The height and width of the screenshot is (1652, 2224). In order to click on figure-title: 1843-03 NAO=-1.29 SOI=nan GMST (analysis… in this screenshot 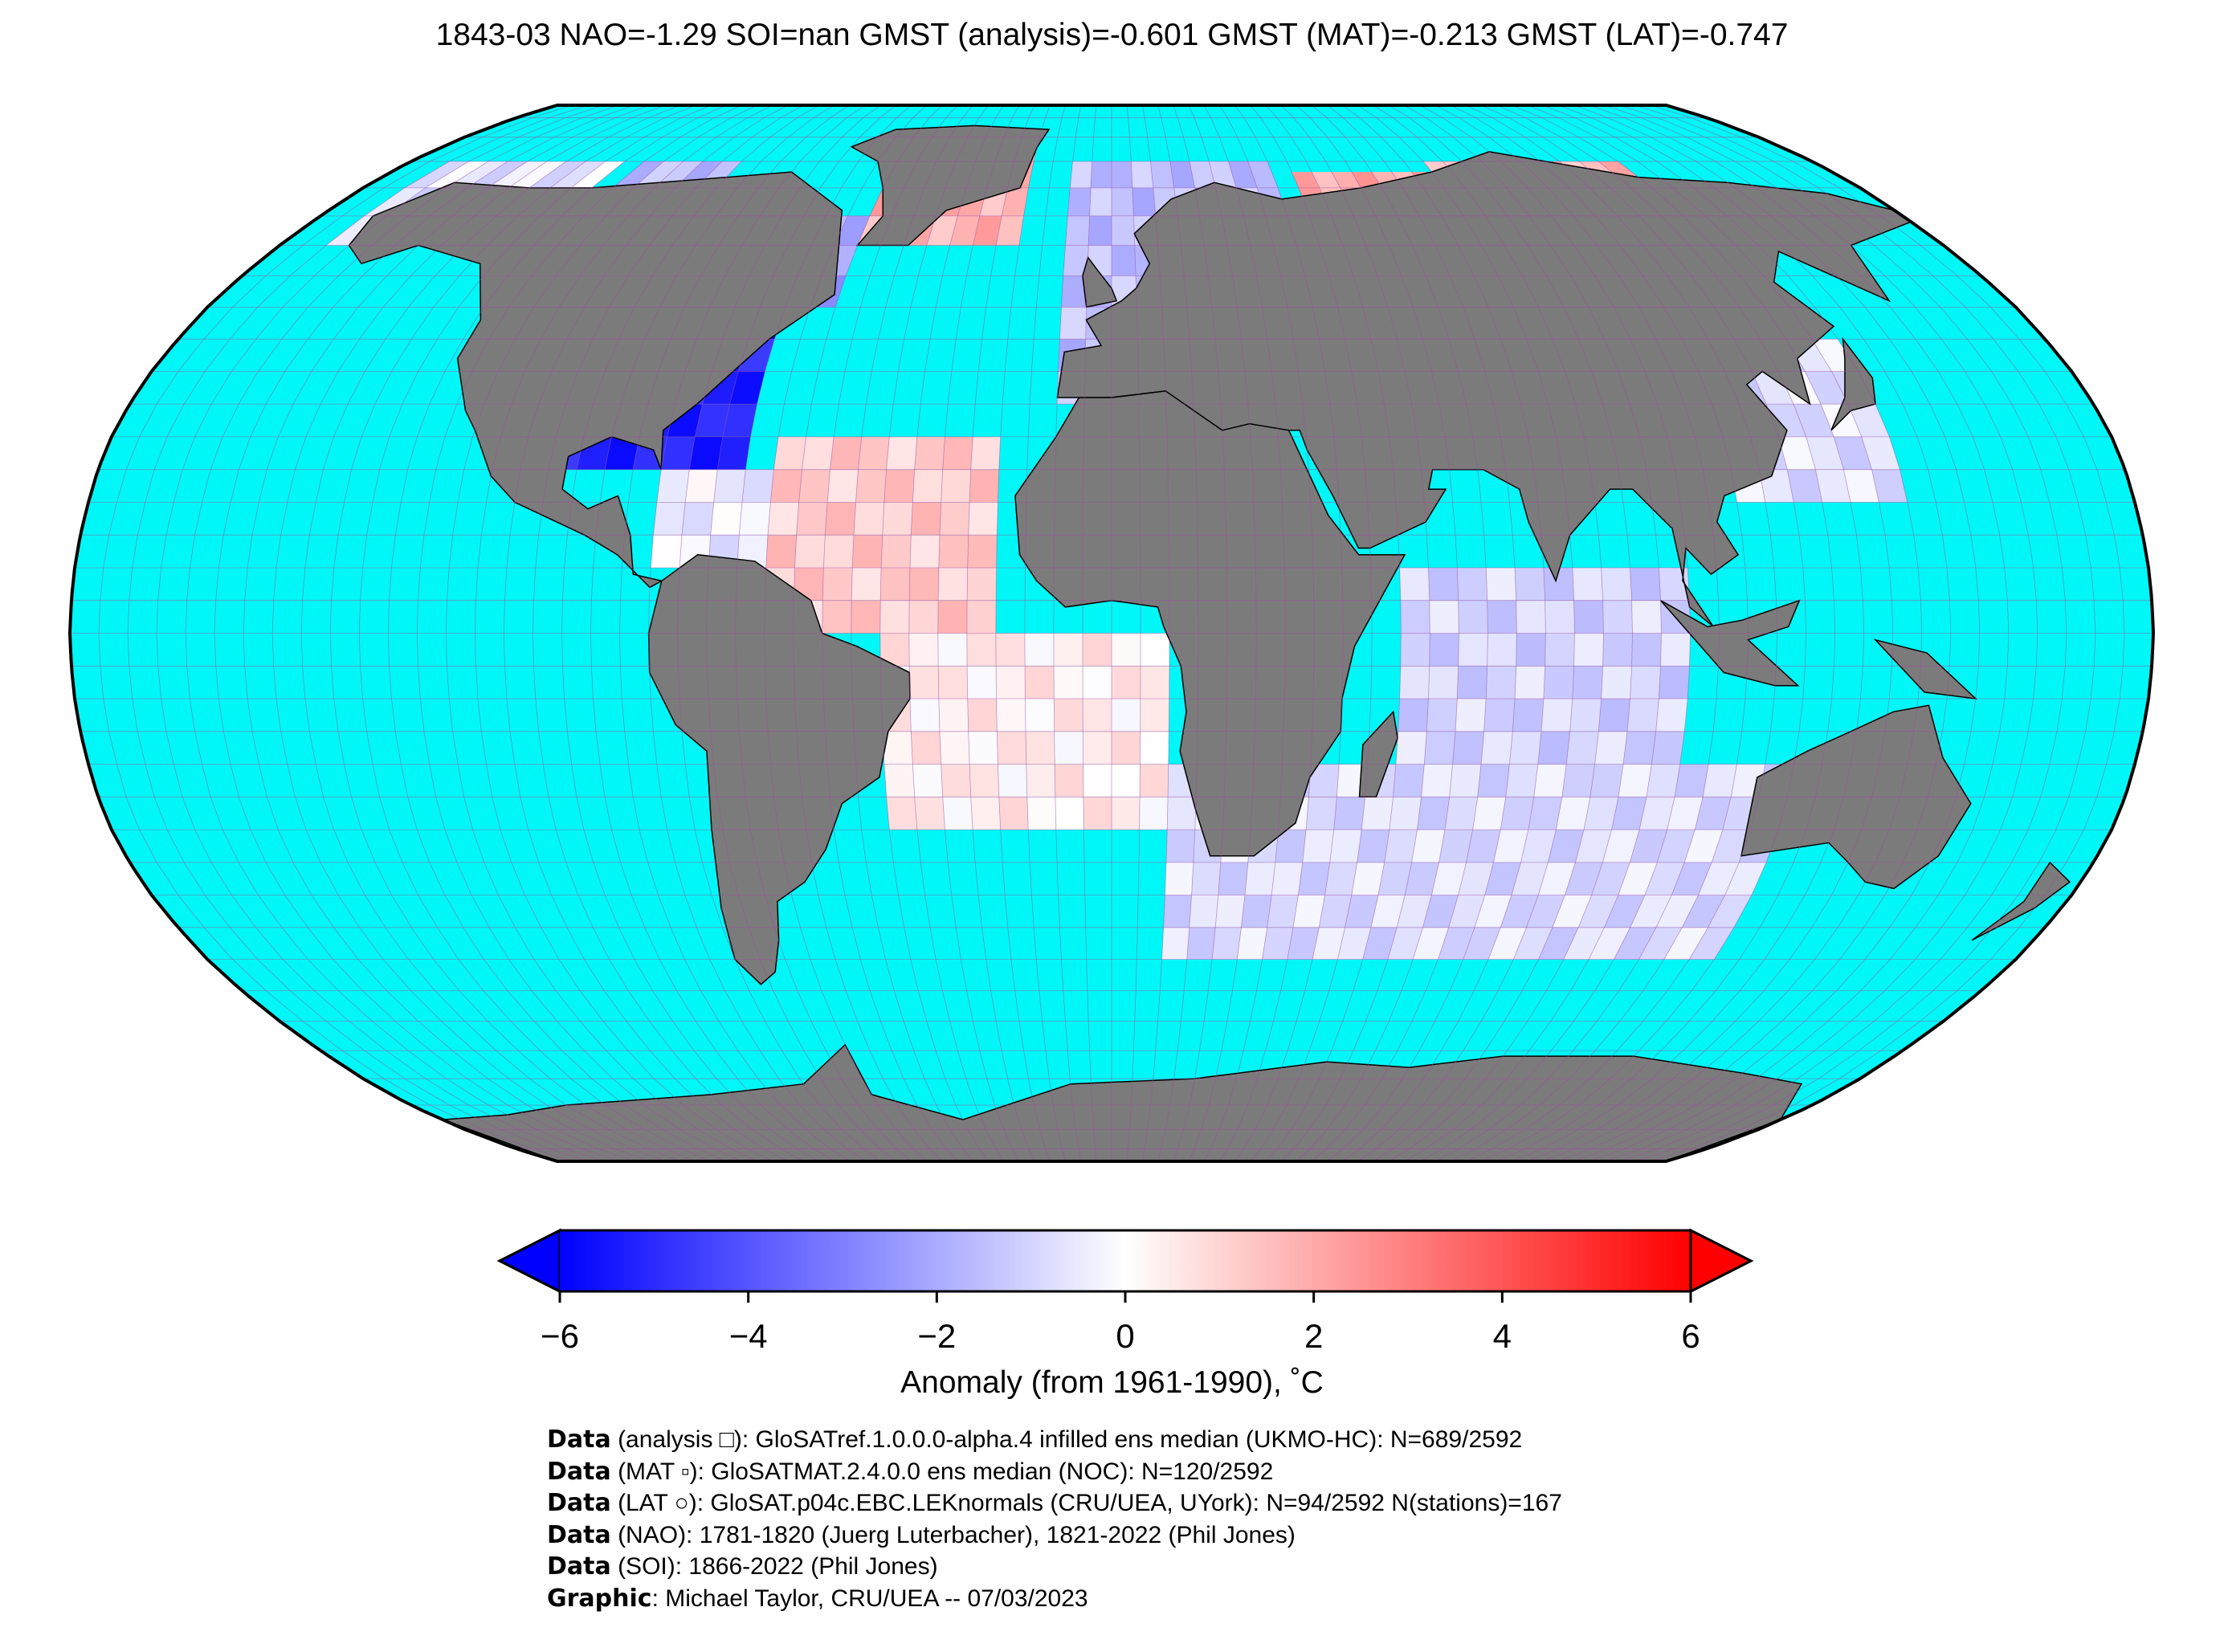, I will do `click(1112, 35)`.